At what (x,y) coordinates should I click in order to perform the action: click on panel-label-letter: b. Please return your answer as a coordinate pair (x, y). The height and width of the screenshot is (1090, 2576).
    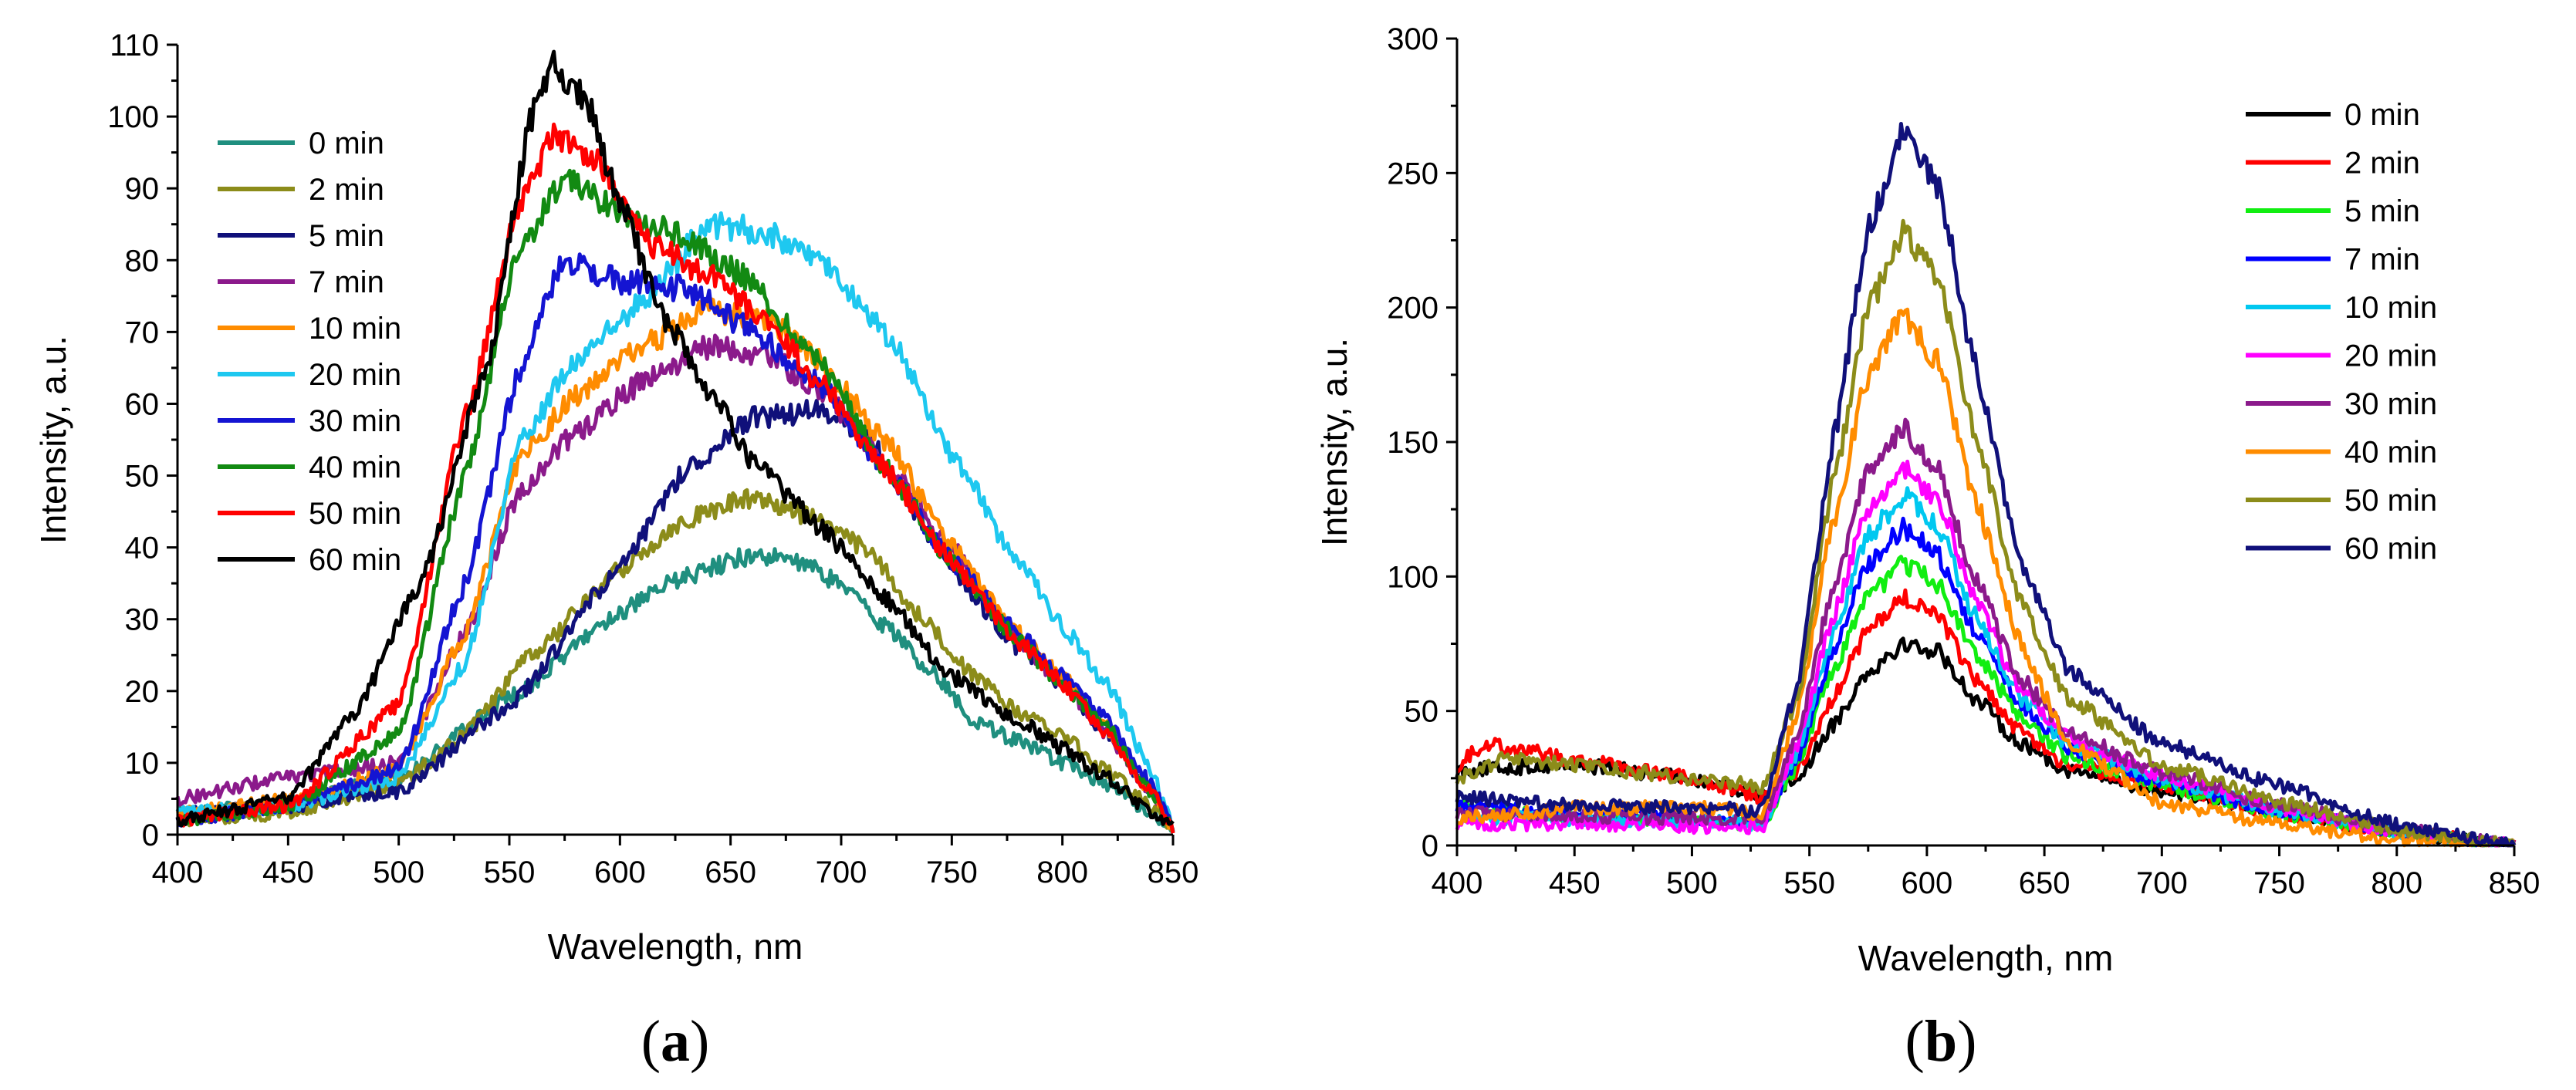
    Looking at the image, I should click on (1941, 1041).